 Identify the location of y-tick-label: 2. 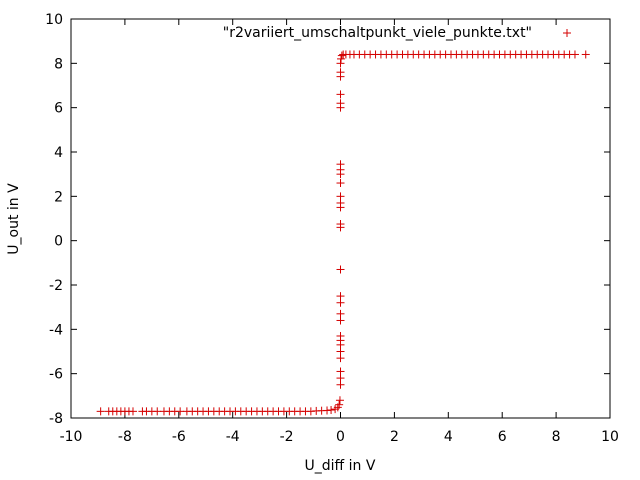
(58, 197).